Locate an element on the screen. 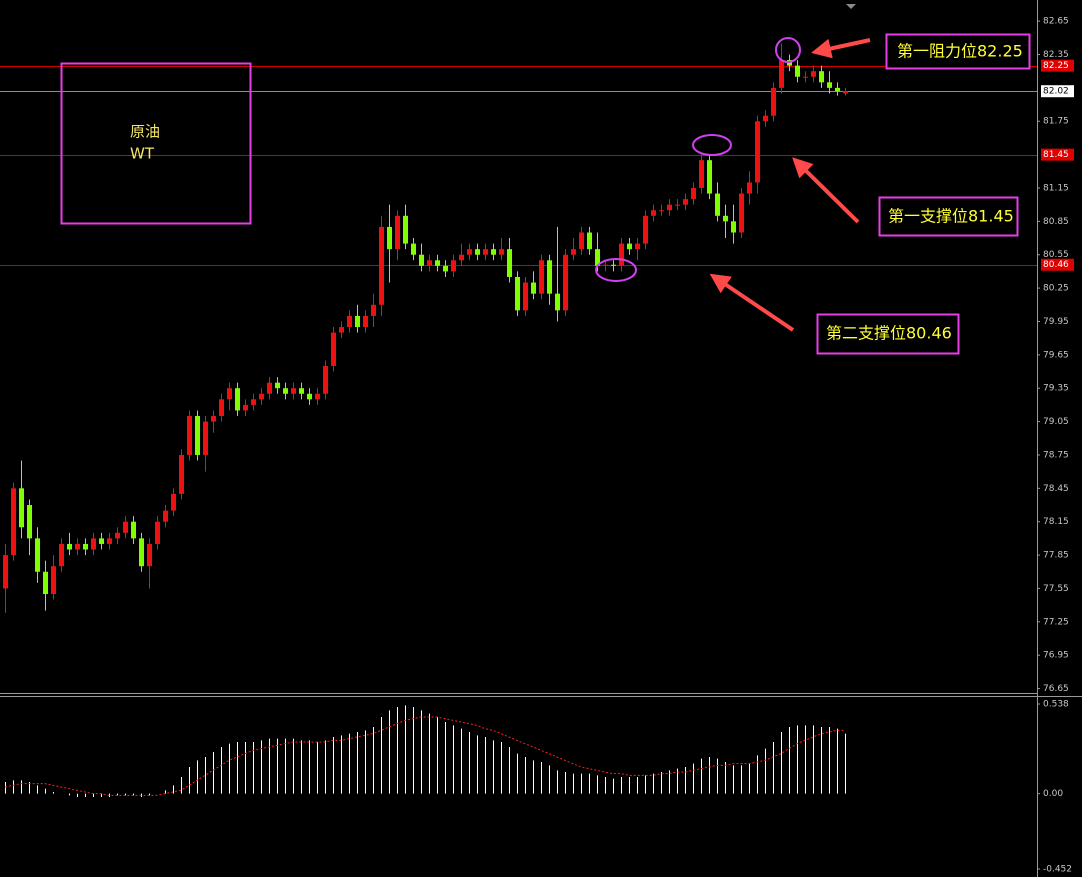 The image size is (1082, 877). y-tick-label: 77.85 is located at coordinates (1056, 556).